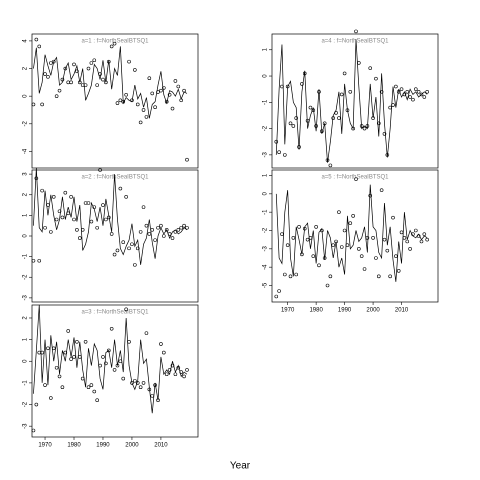 The height and width of the screenshot is (480, 480). Describe the element at coordinates (266, 102) in the screenshot. I see `y-tick-label: -1` at that location.